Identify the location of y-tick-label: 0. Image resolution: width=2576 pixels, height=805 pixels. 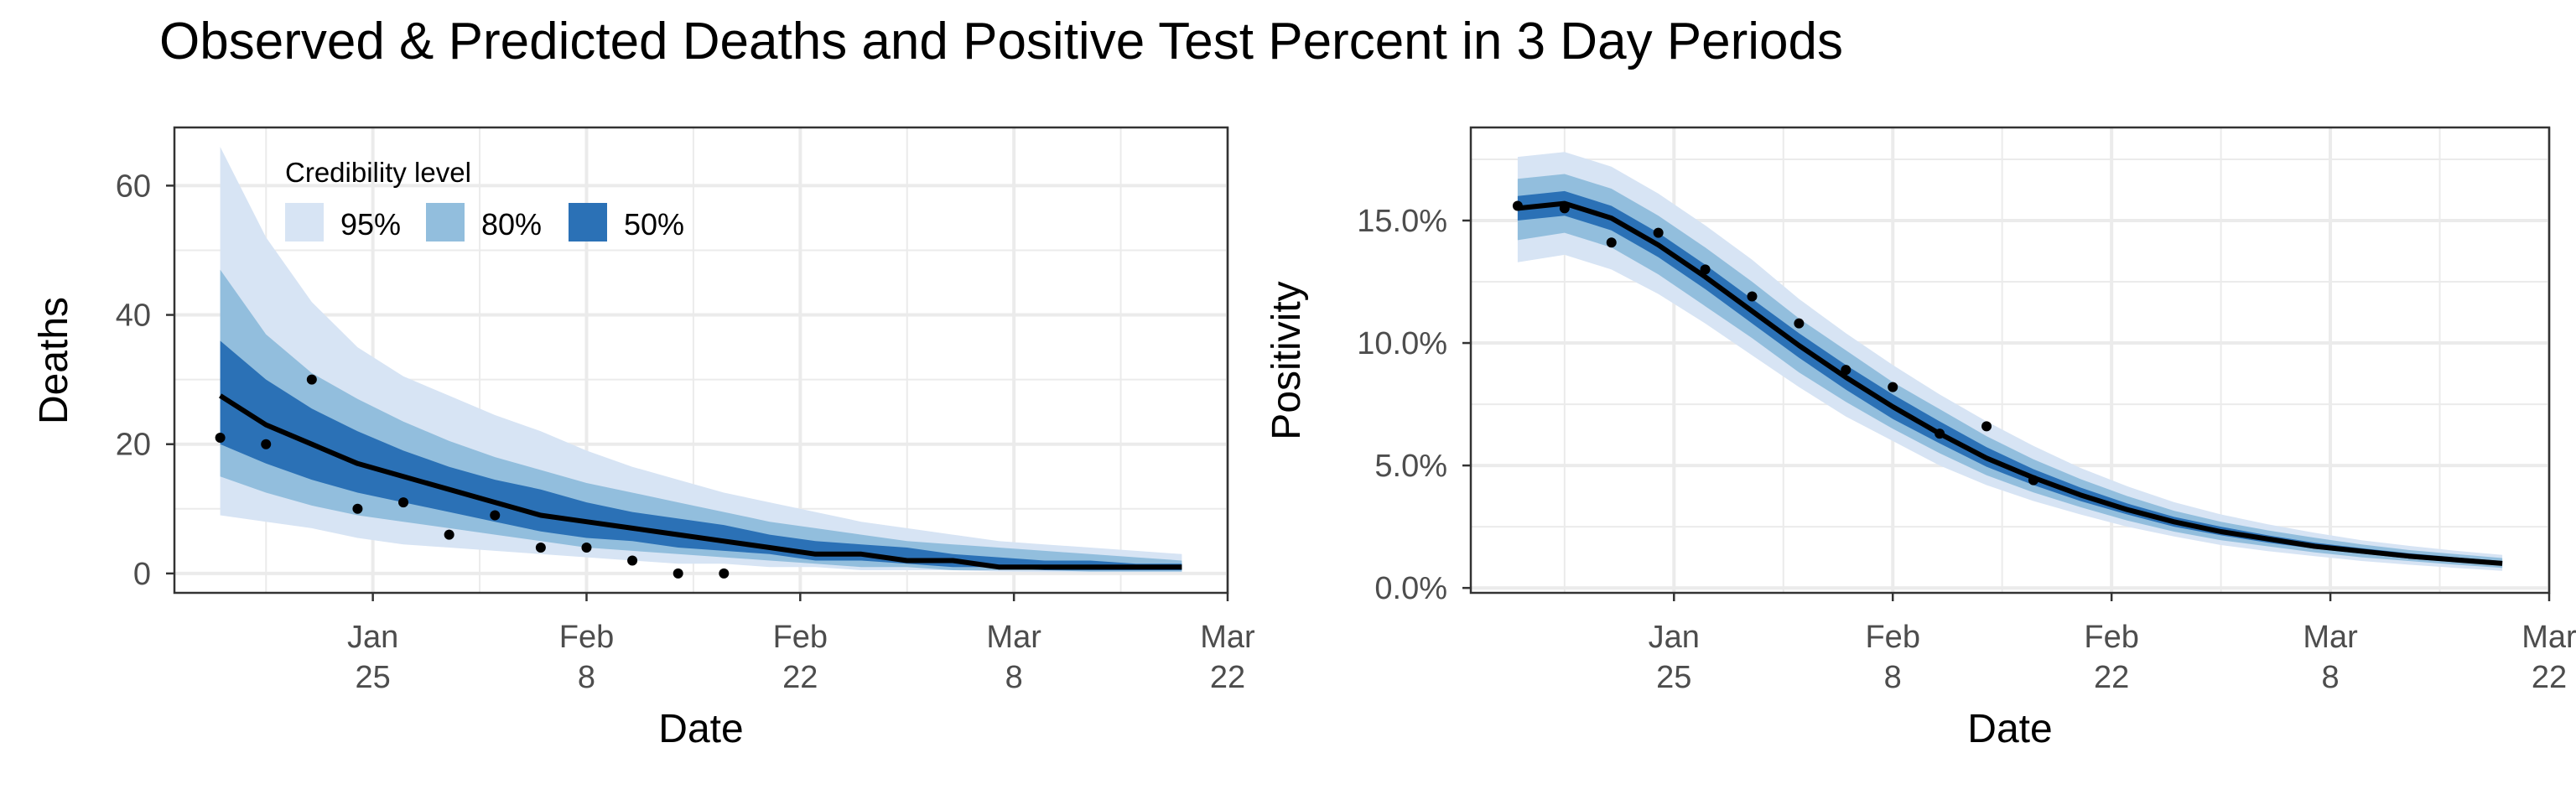
(142, 574).